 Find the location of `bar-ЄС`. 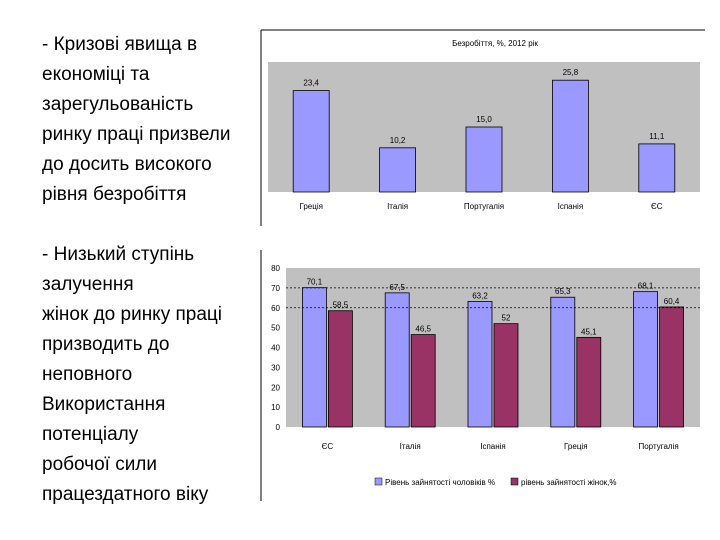

bar-ЄС is located at coordinates (657, 168).